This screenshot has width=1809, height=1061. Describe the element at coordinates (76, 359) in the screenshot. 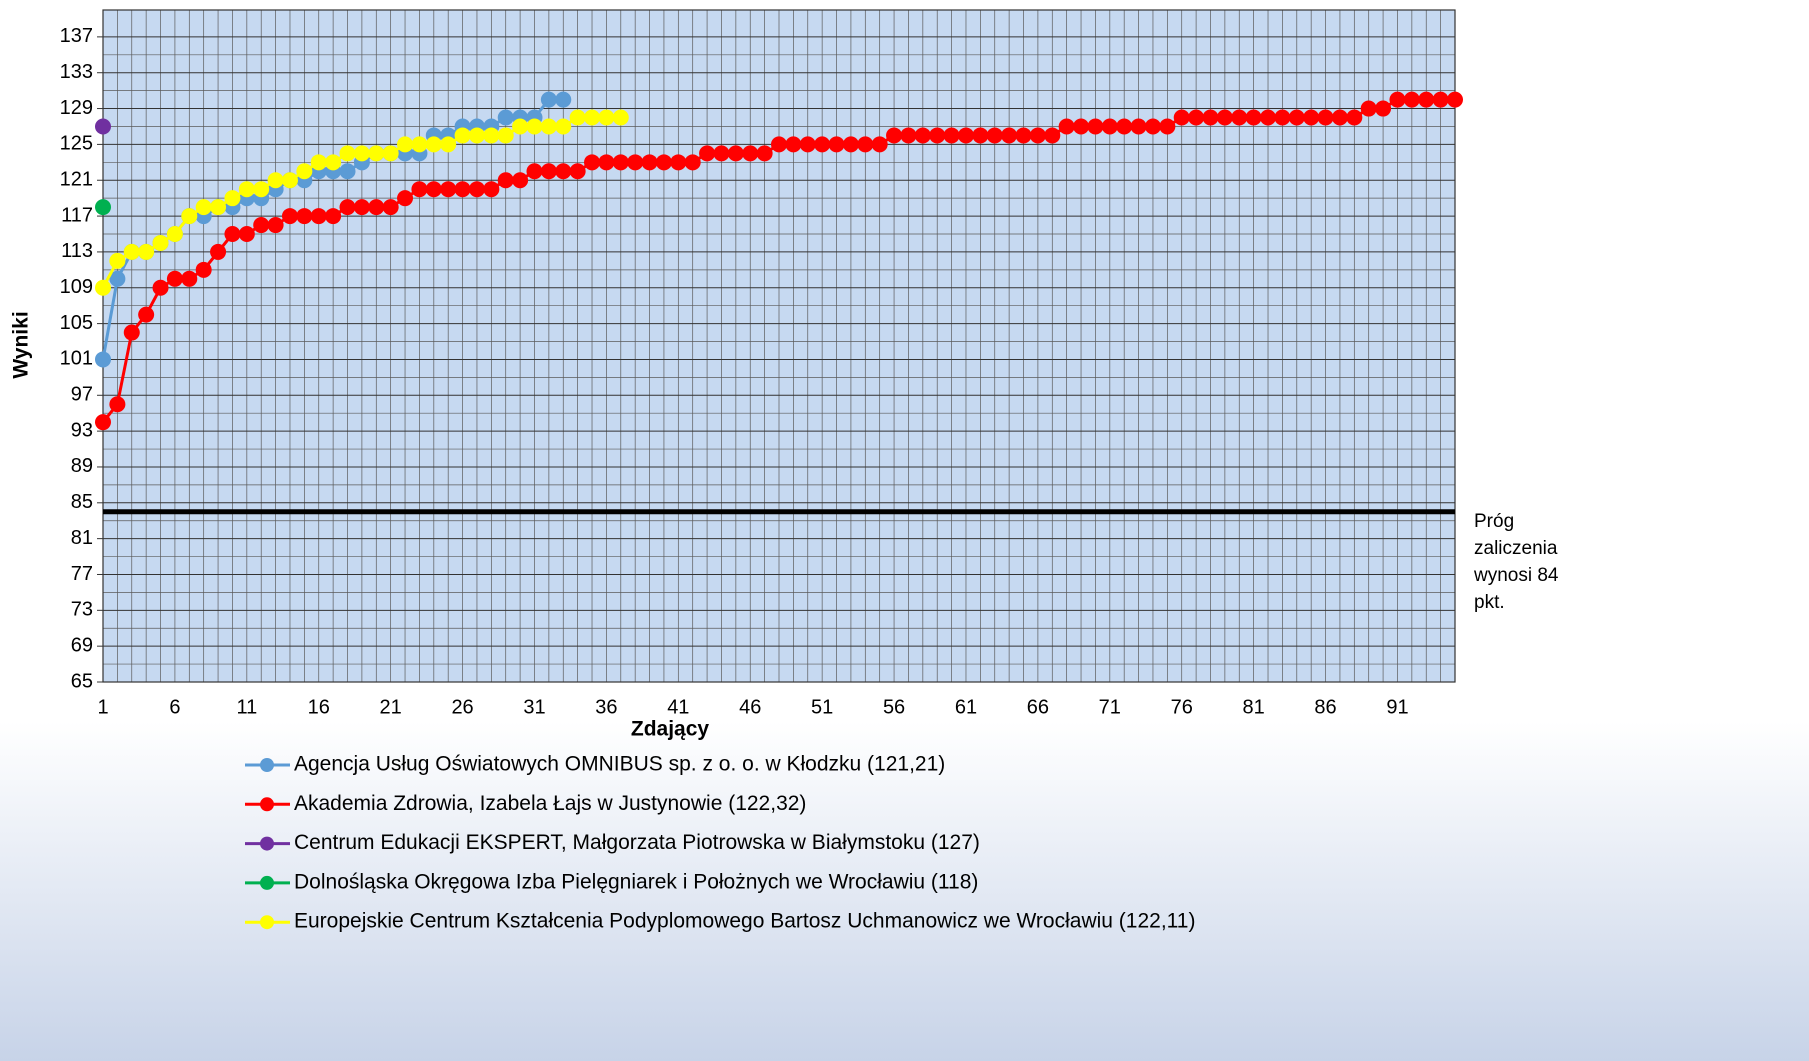

I see `y-tick-label: 101` at that location.